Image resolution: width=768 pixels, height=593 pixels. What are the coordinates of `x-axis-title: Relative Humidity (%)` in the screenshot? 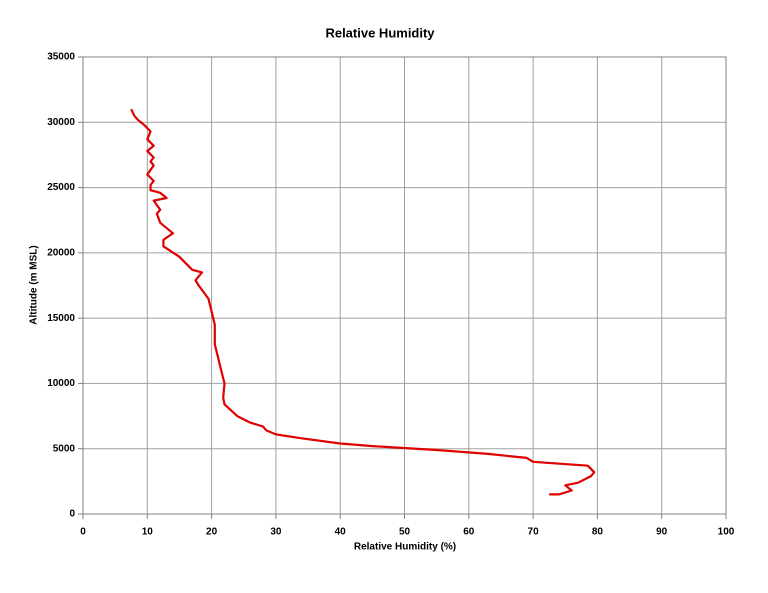 It's located at (405, 547).